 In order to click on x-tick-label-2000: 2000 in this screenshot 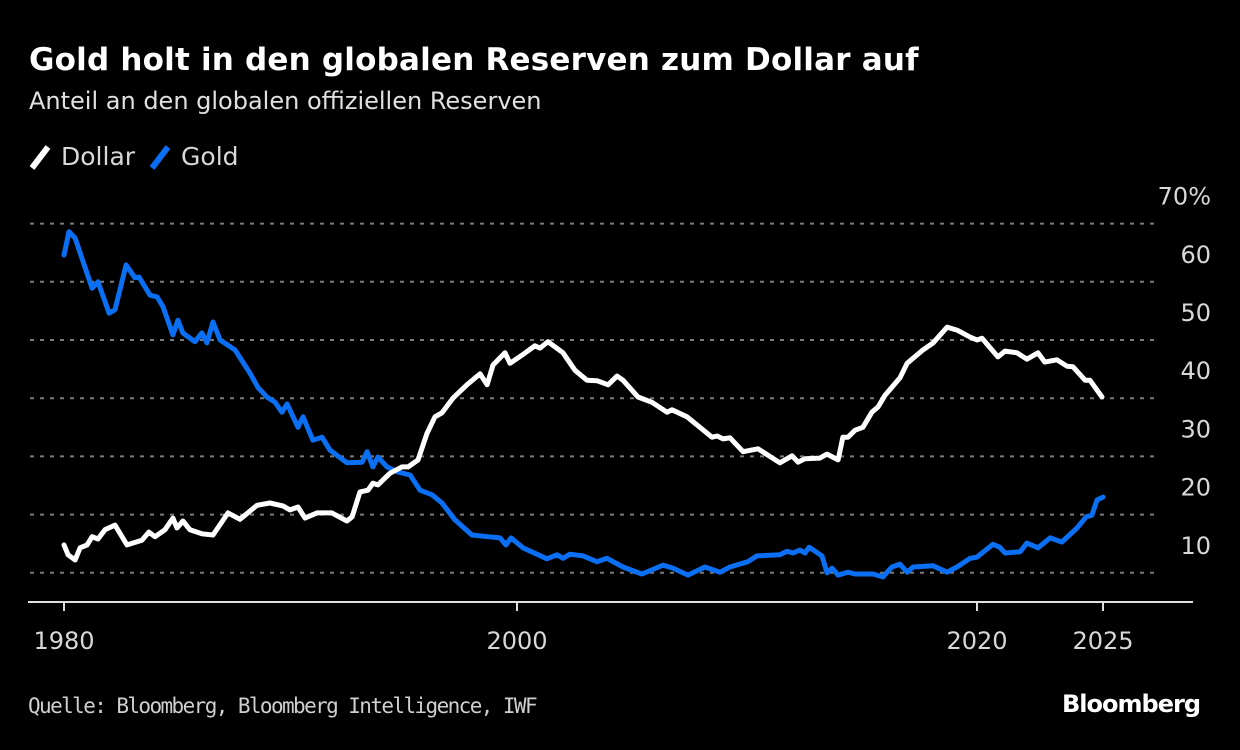, I will do `click(516, 641)`.